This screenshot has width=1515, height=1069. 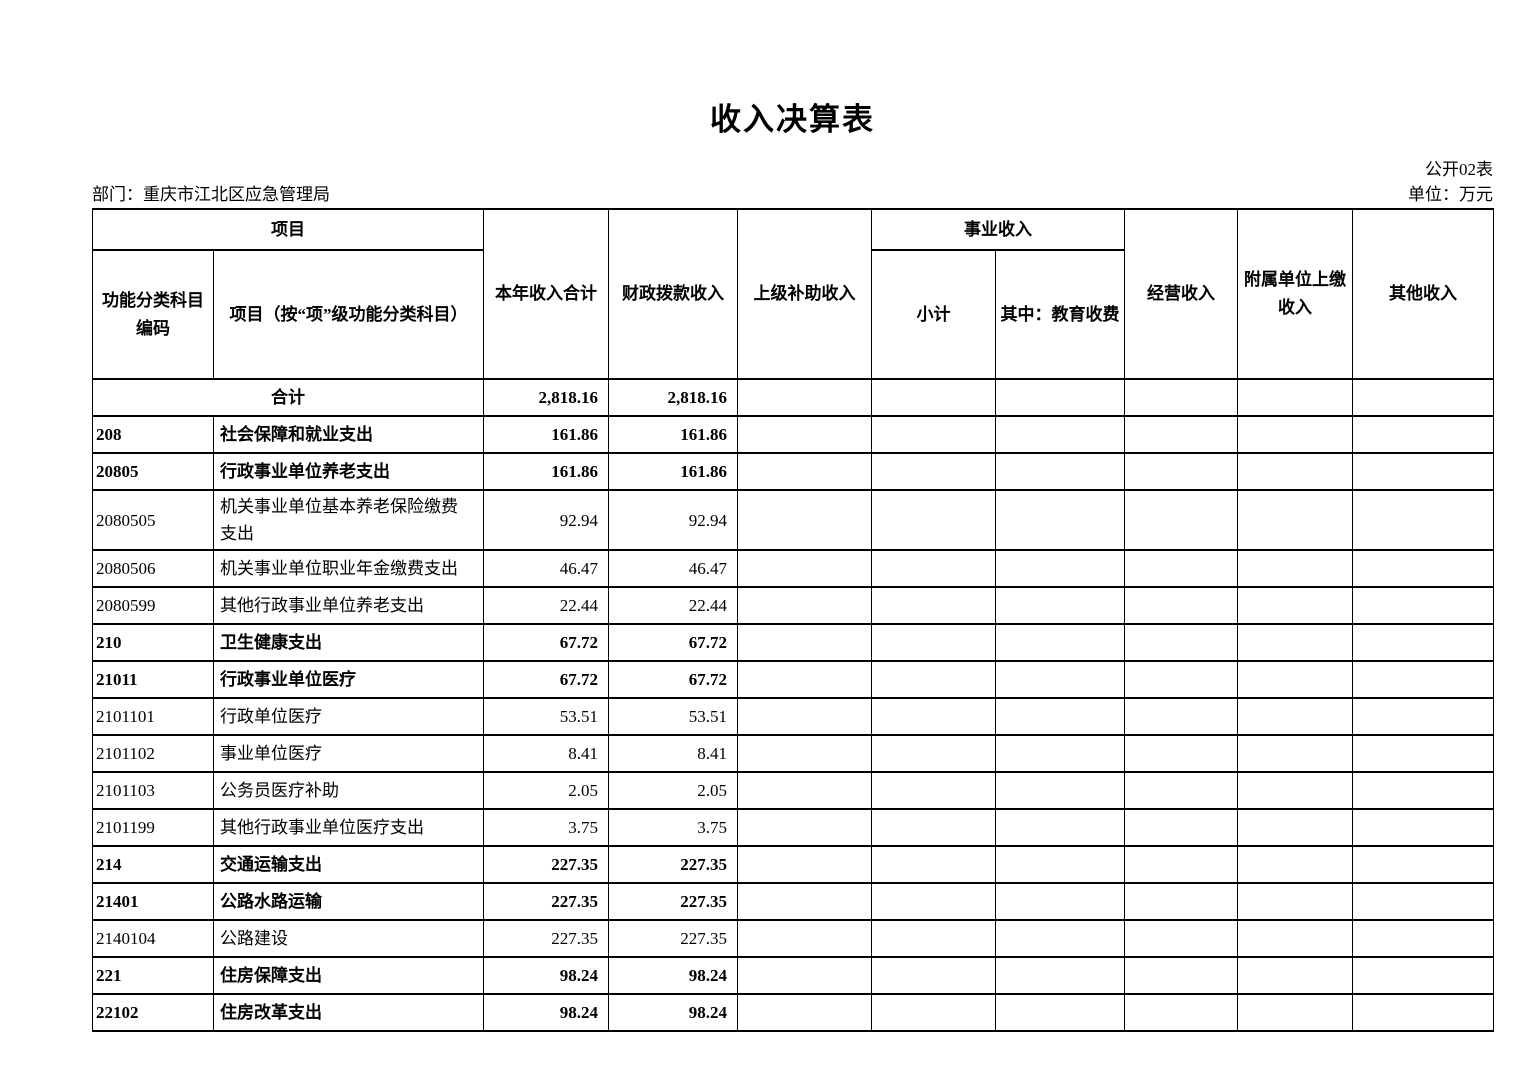 What do you see at coordinates (793, 679) in the screenshot?
I see `table-row: 21011 行政事业单位医疗 67.72 67.72` at bounding box center [793, 679].